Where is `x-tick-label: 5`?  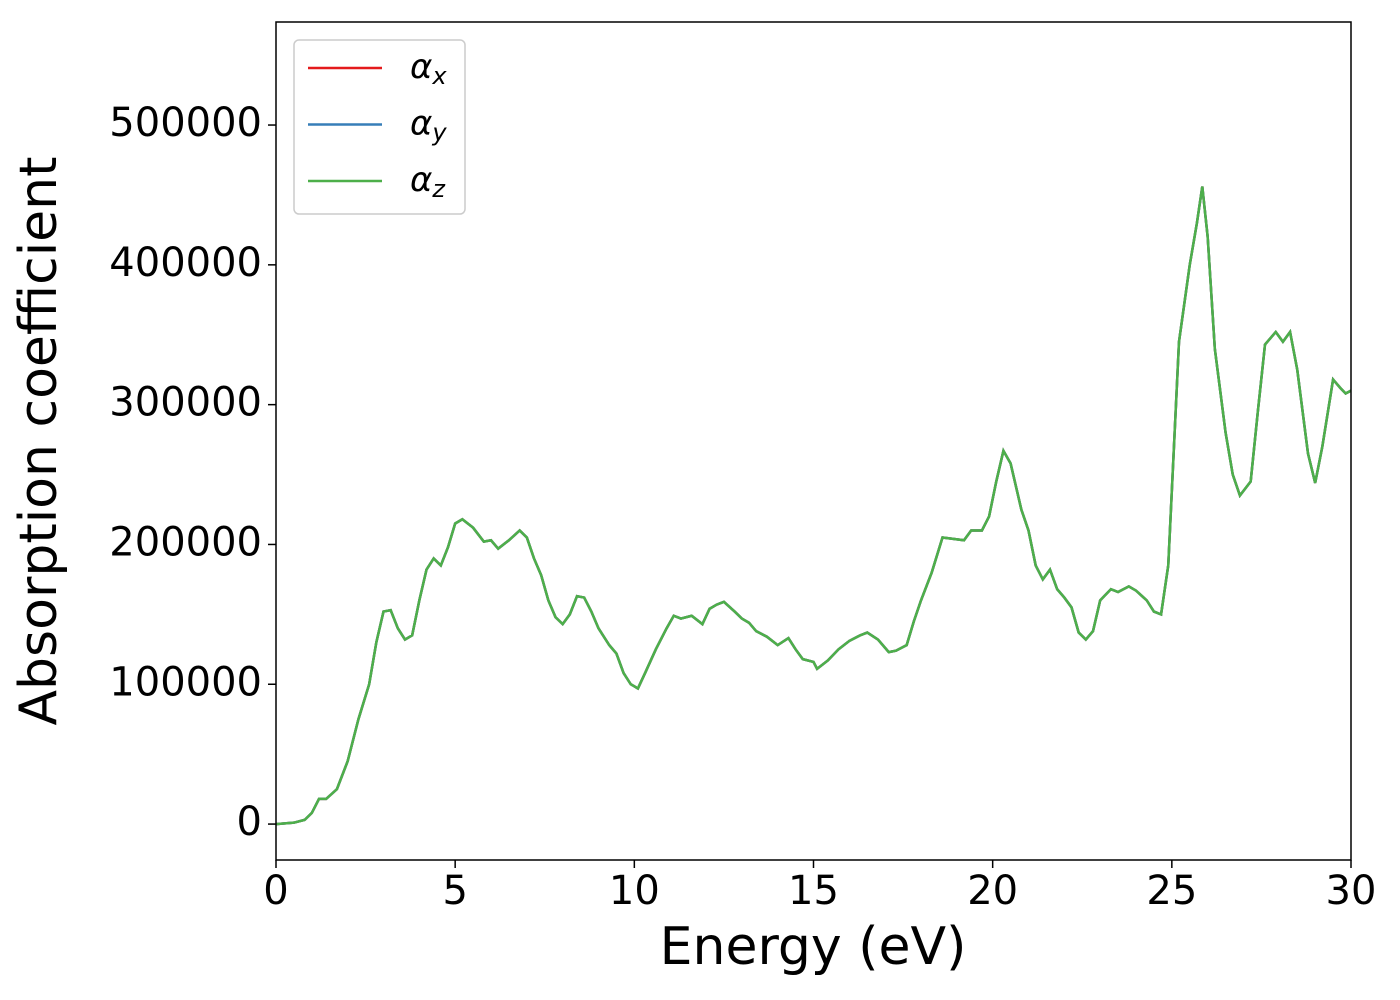 x-tick-label: 5 is located at coordinates (454, 891).